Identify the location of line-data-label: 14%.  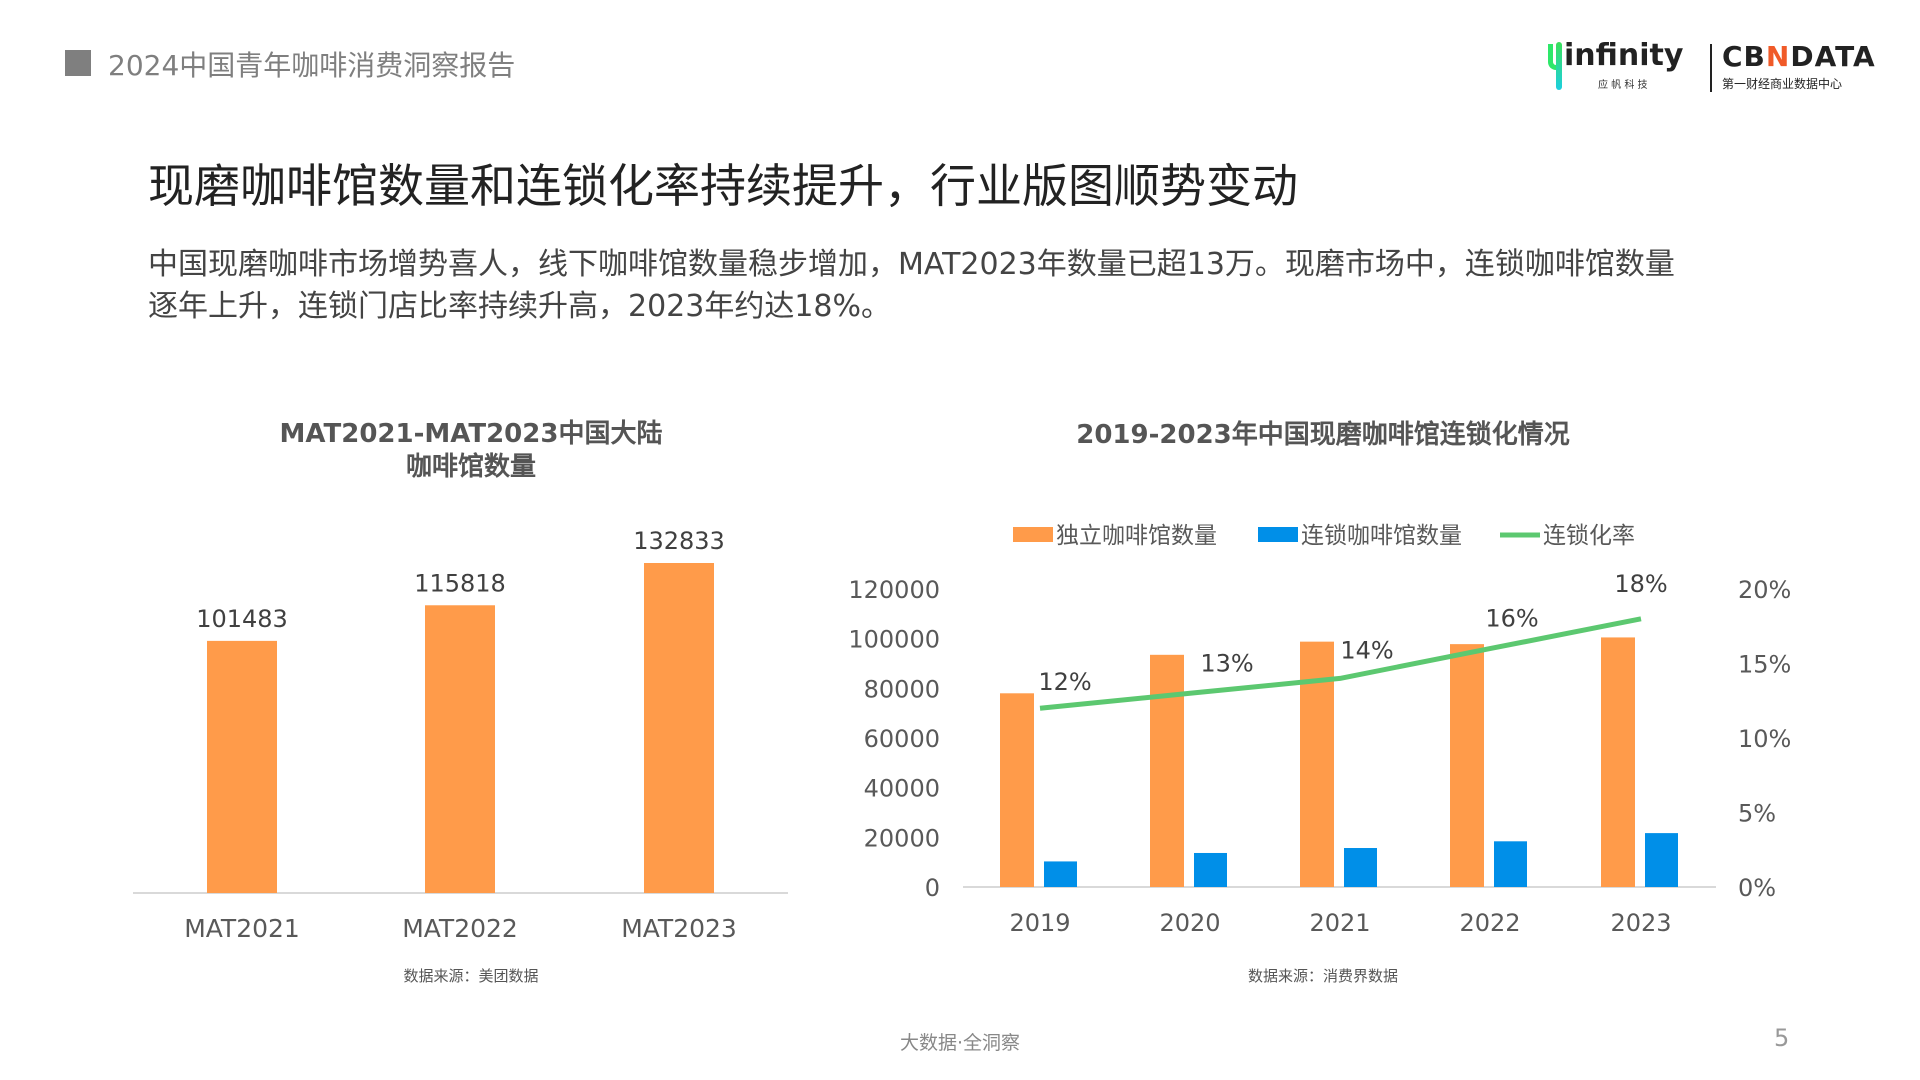
(1366, 650).